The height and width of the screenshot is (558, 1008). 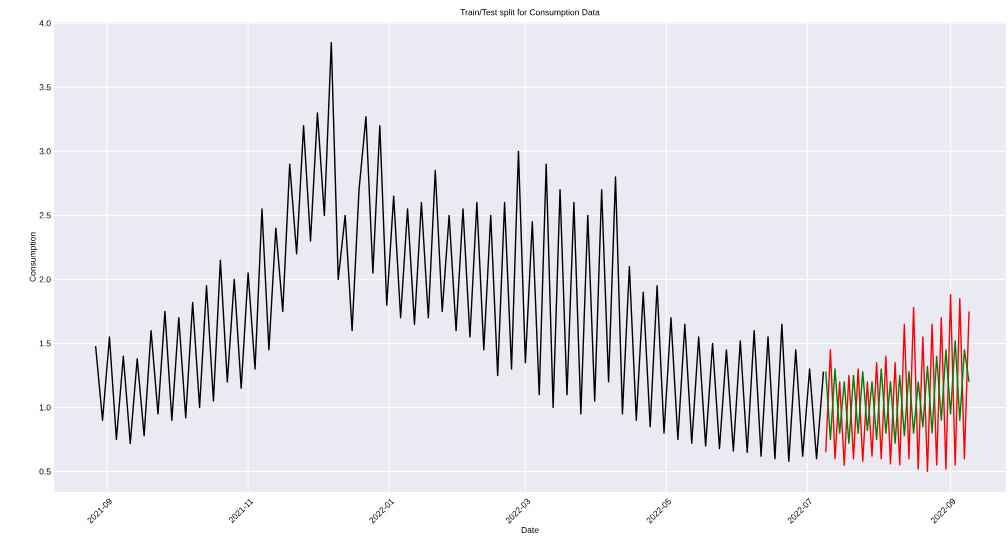 I want to click on y-tick-label: 0.5, so click(x=45, y=471).